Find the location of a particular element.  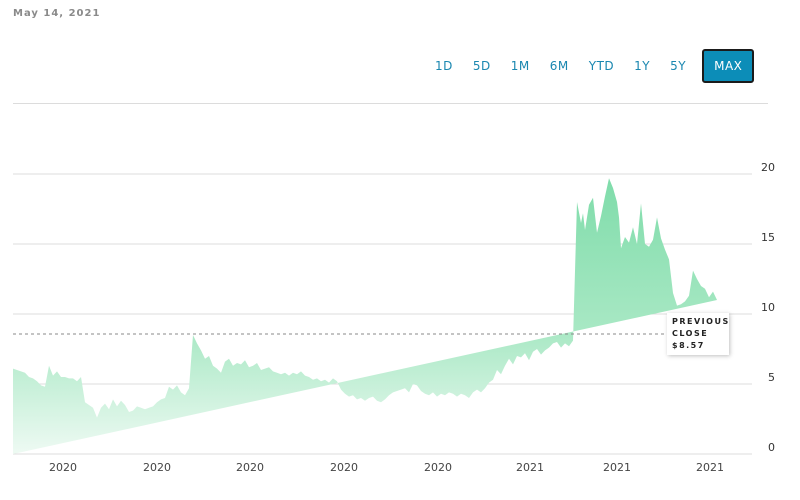

previous-close-tooltip: PREVIOUS CLOSE $8.57 is located at coordinates (698, 334).